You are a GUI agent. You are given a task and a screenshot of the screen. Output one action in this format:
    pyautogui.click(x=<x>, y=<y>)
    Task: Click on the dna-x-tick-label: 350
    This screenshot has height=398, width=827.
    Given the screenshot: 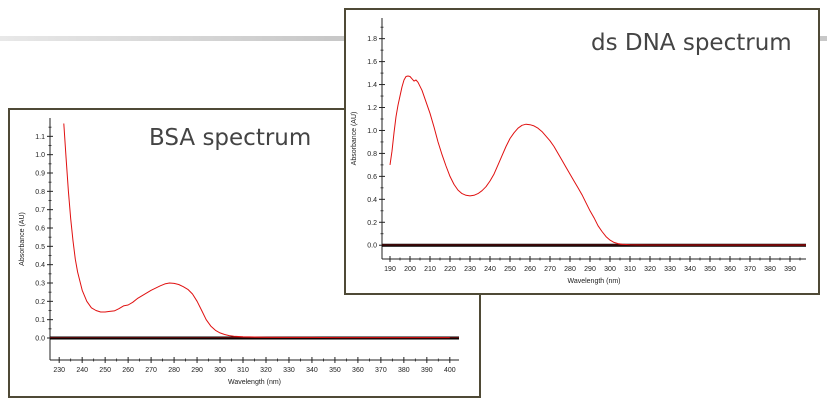 What is the action you would take?
    pyautogui.click(x=710, y=269)
    